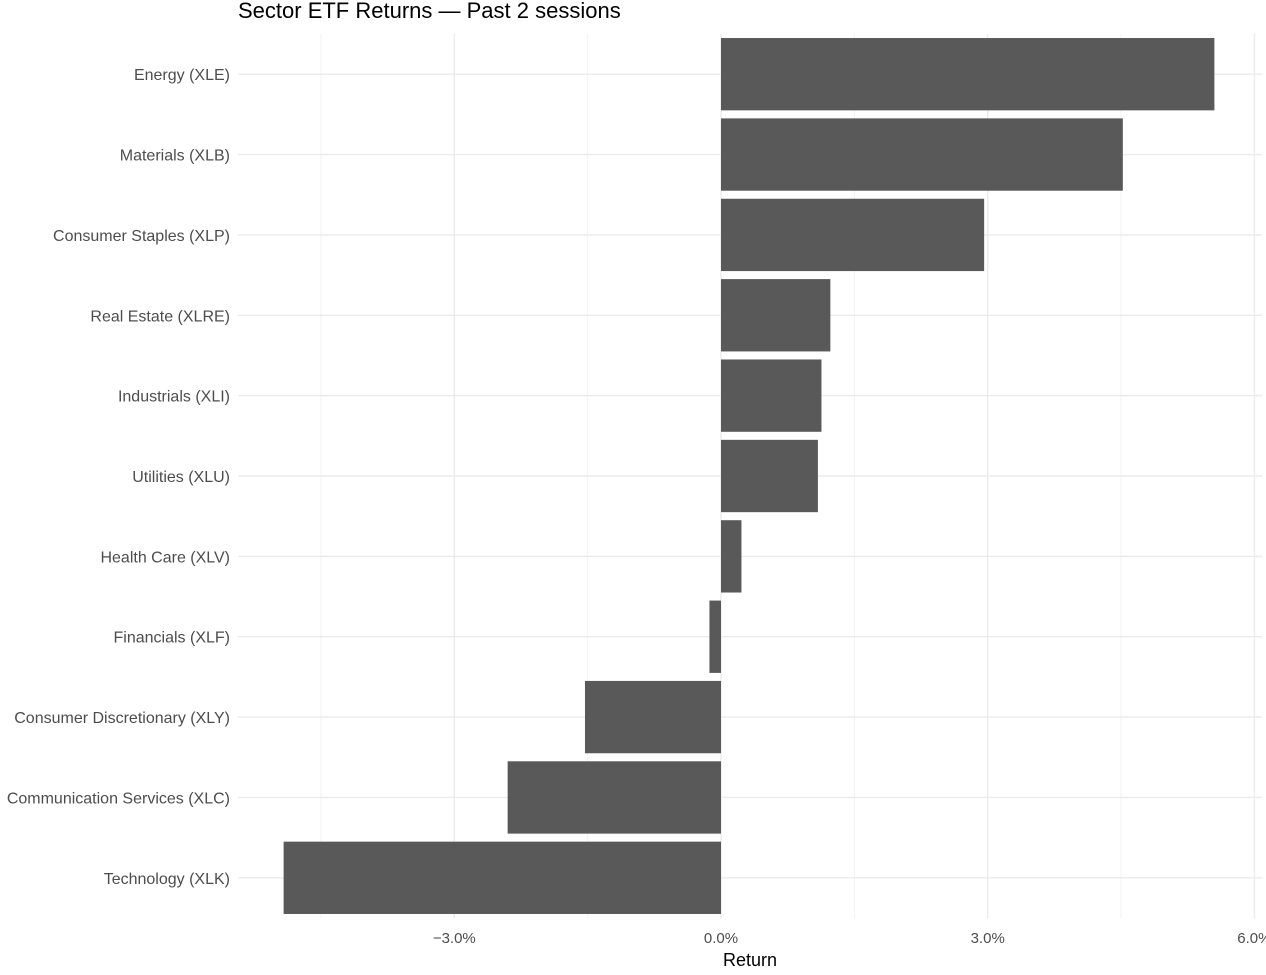 The image size is (1266, 975). I want to click on x-axis-labels: −3.0% 0.0% 3.0% 6.0%, so click(849, 938).